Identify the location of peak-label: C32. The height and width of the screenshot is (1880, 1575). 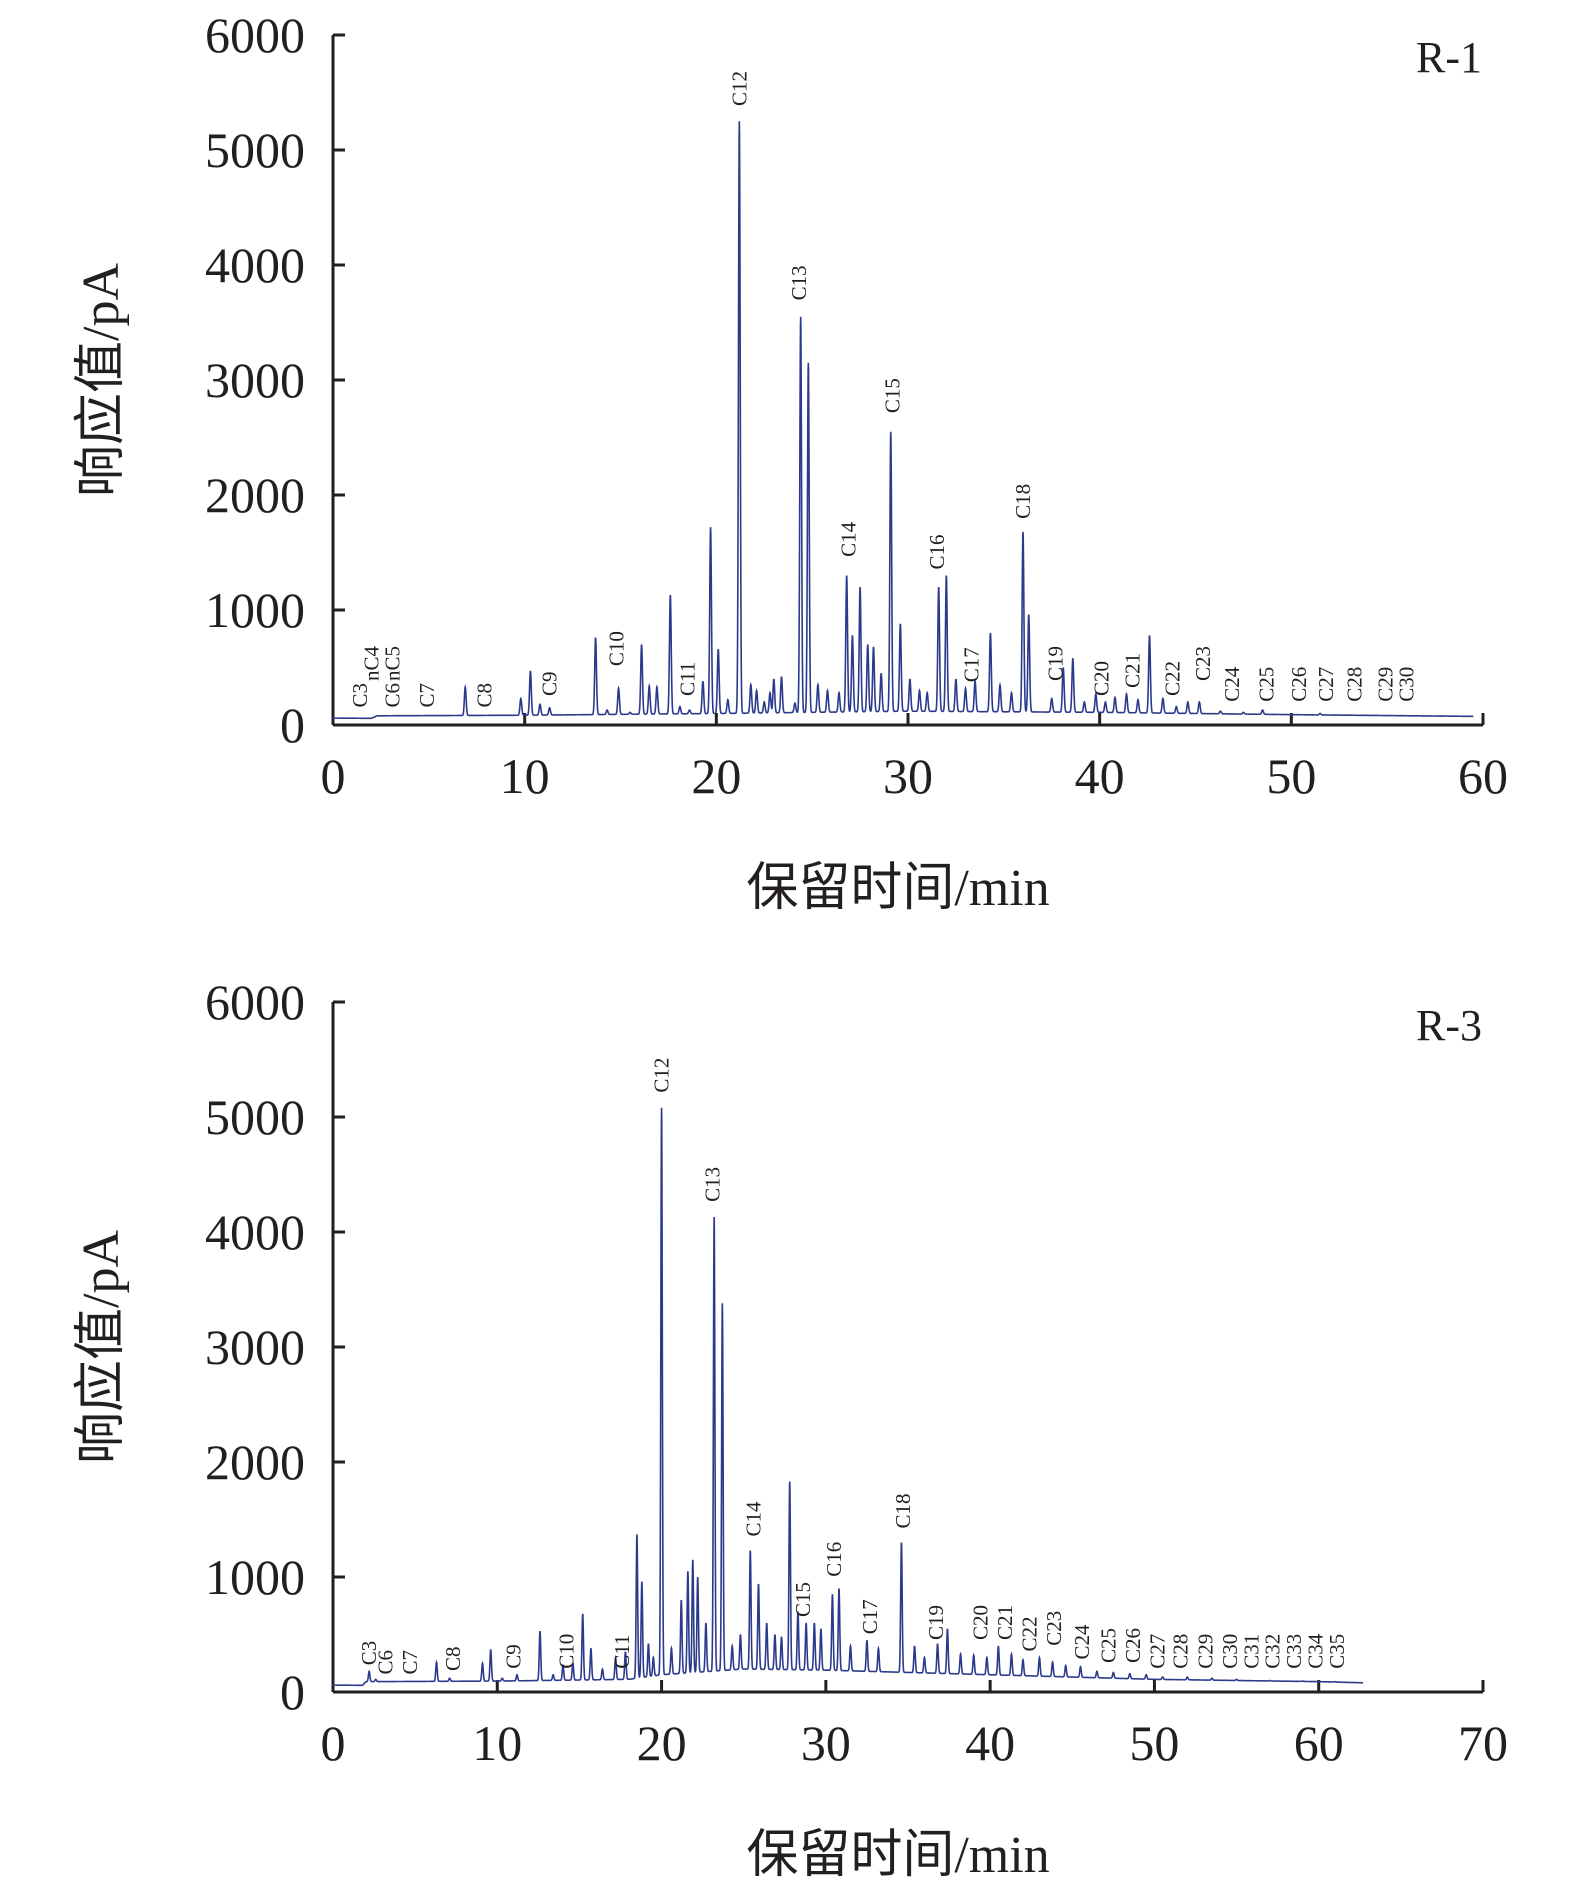
(1273, 1651).